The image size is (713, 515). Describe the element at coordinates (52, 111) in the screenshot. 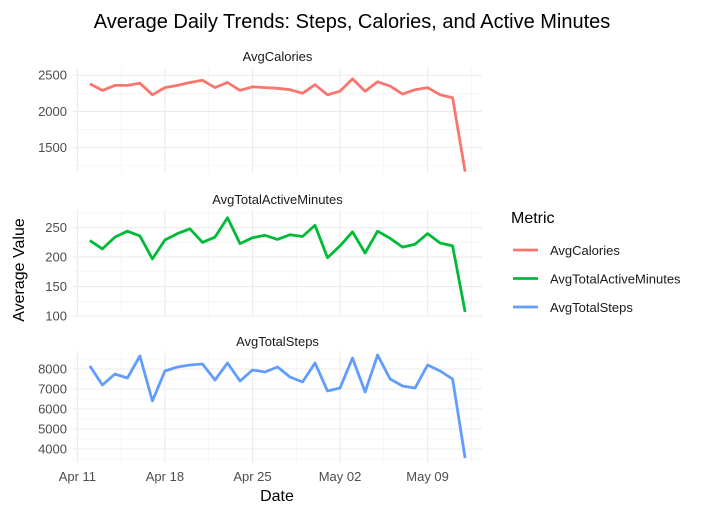

I see `y-tick-label: 2000` at that location.